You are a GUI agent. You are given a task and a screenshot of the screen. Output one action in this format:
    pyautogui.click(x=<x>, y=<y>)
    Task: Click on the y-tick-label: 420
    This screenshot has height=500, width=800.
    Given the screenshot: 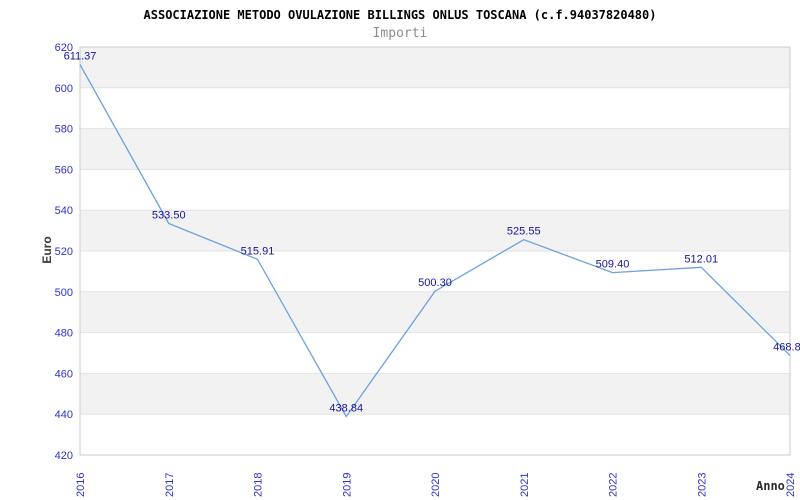 What is the action you would take?
    pyautogui.click(x=64, y=456)
    